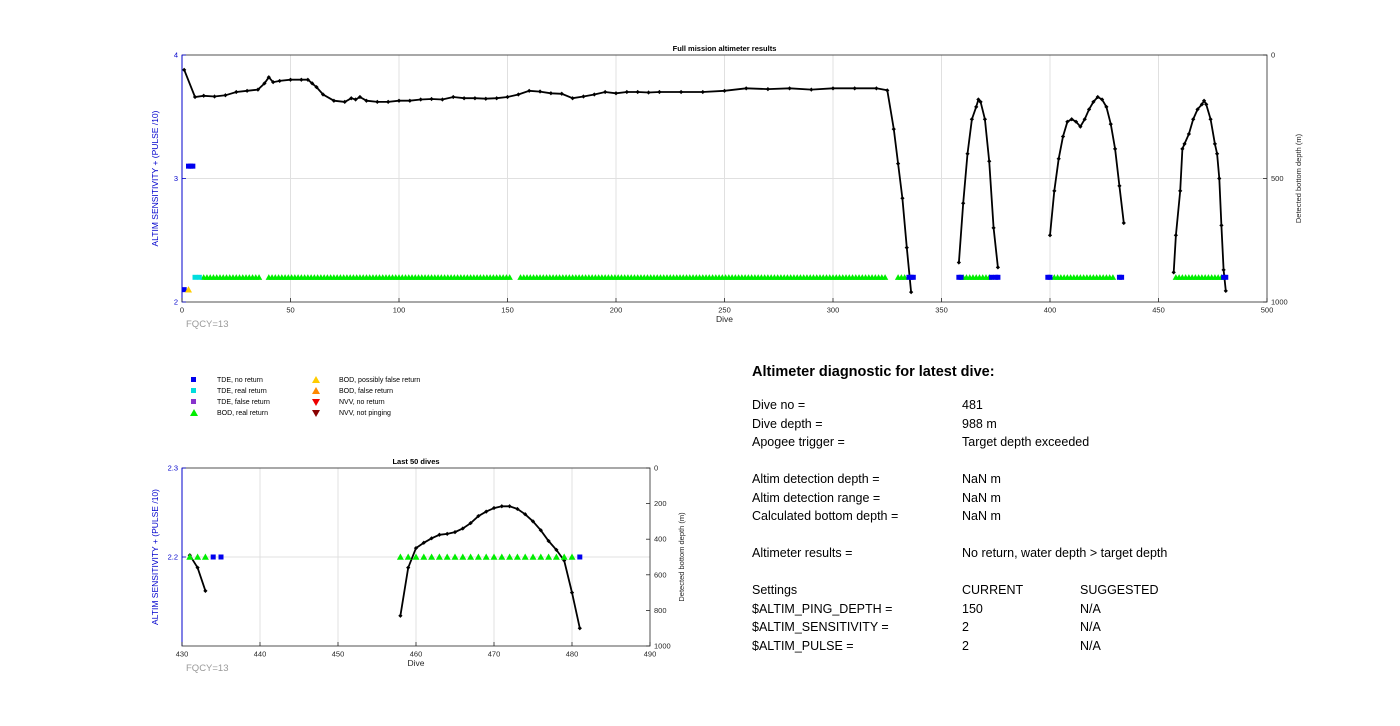 This screenshot has width=1400, height=726. Describe the element at coordinates (316, 413) in the screenshot. I see `darkred-down-triangle-icon` at that location.